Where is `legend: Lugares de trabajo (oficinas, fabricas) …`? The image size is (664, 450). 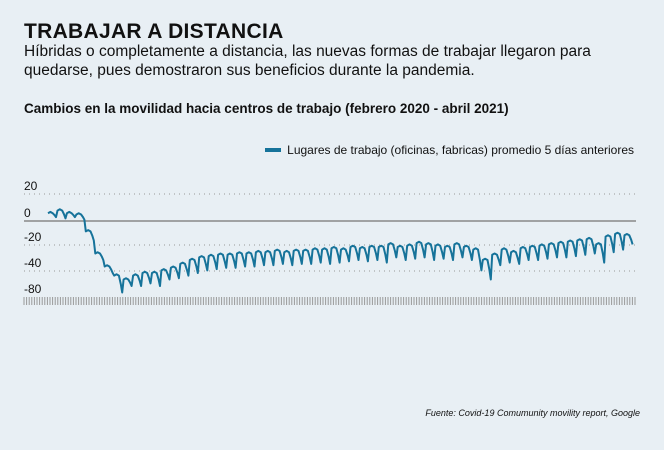
legend: Lugares de trabajo (oficinas, fabricas) … is located at coordinates (449, 150).